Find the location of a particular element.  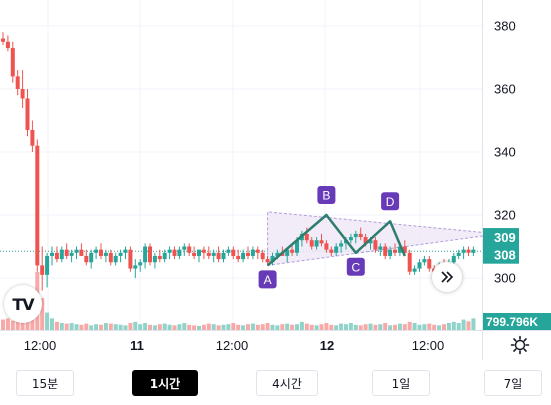

pattern-label-a-box is located at coordinates (267, 279).